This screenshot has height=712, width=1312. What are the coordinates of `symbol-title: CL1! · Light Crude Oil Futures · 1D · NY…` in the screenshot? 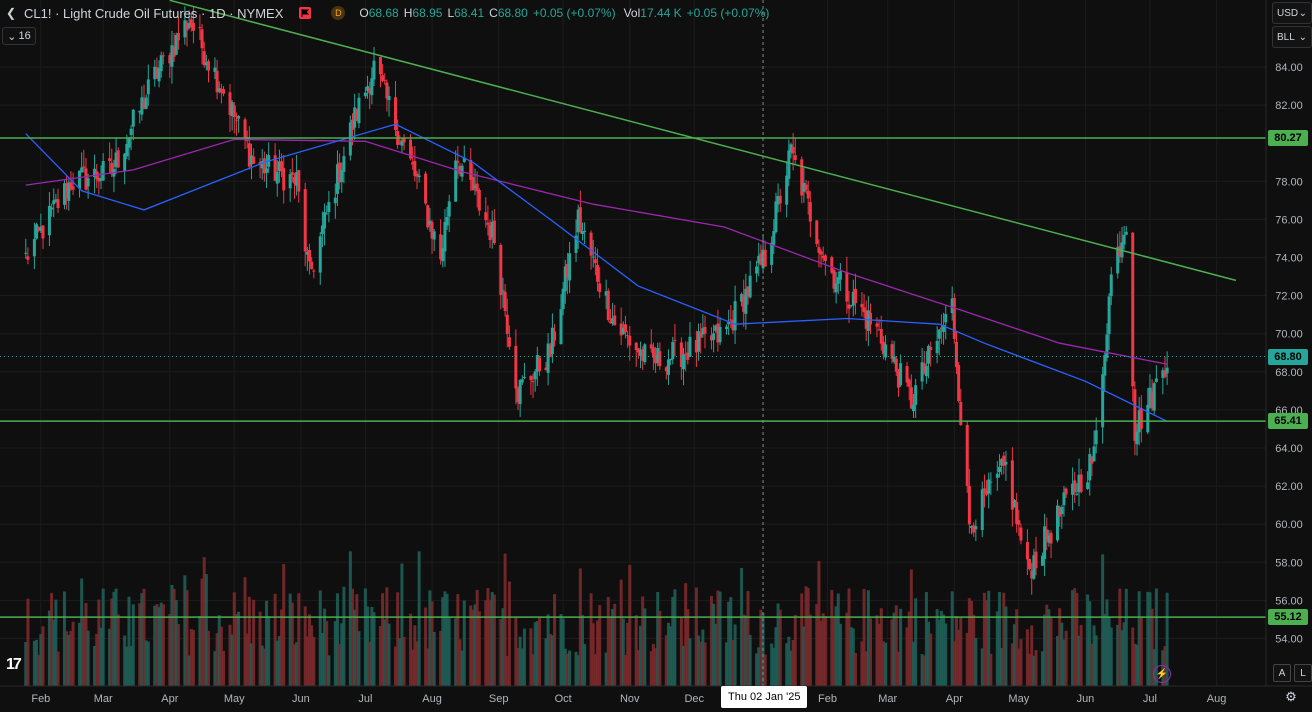 It's located at (154, 13).